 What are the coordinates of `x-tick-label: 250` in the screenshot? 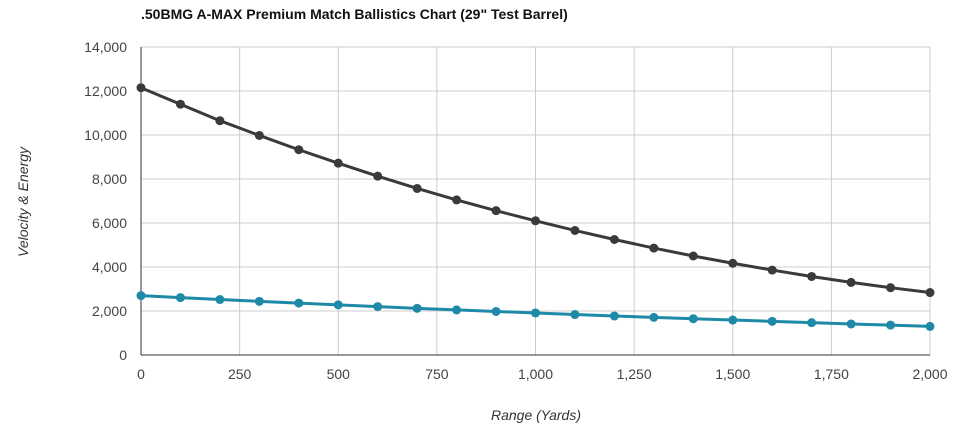 It's located at (240, 374).